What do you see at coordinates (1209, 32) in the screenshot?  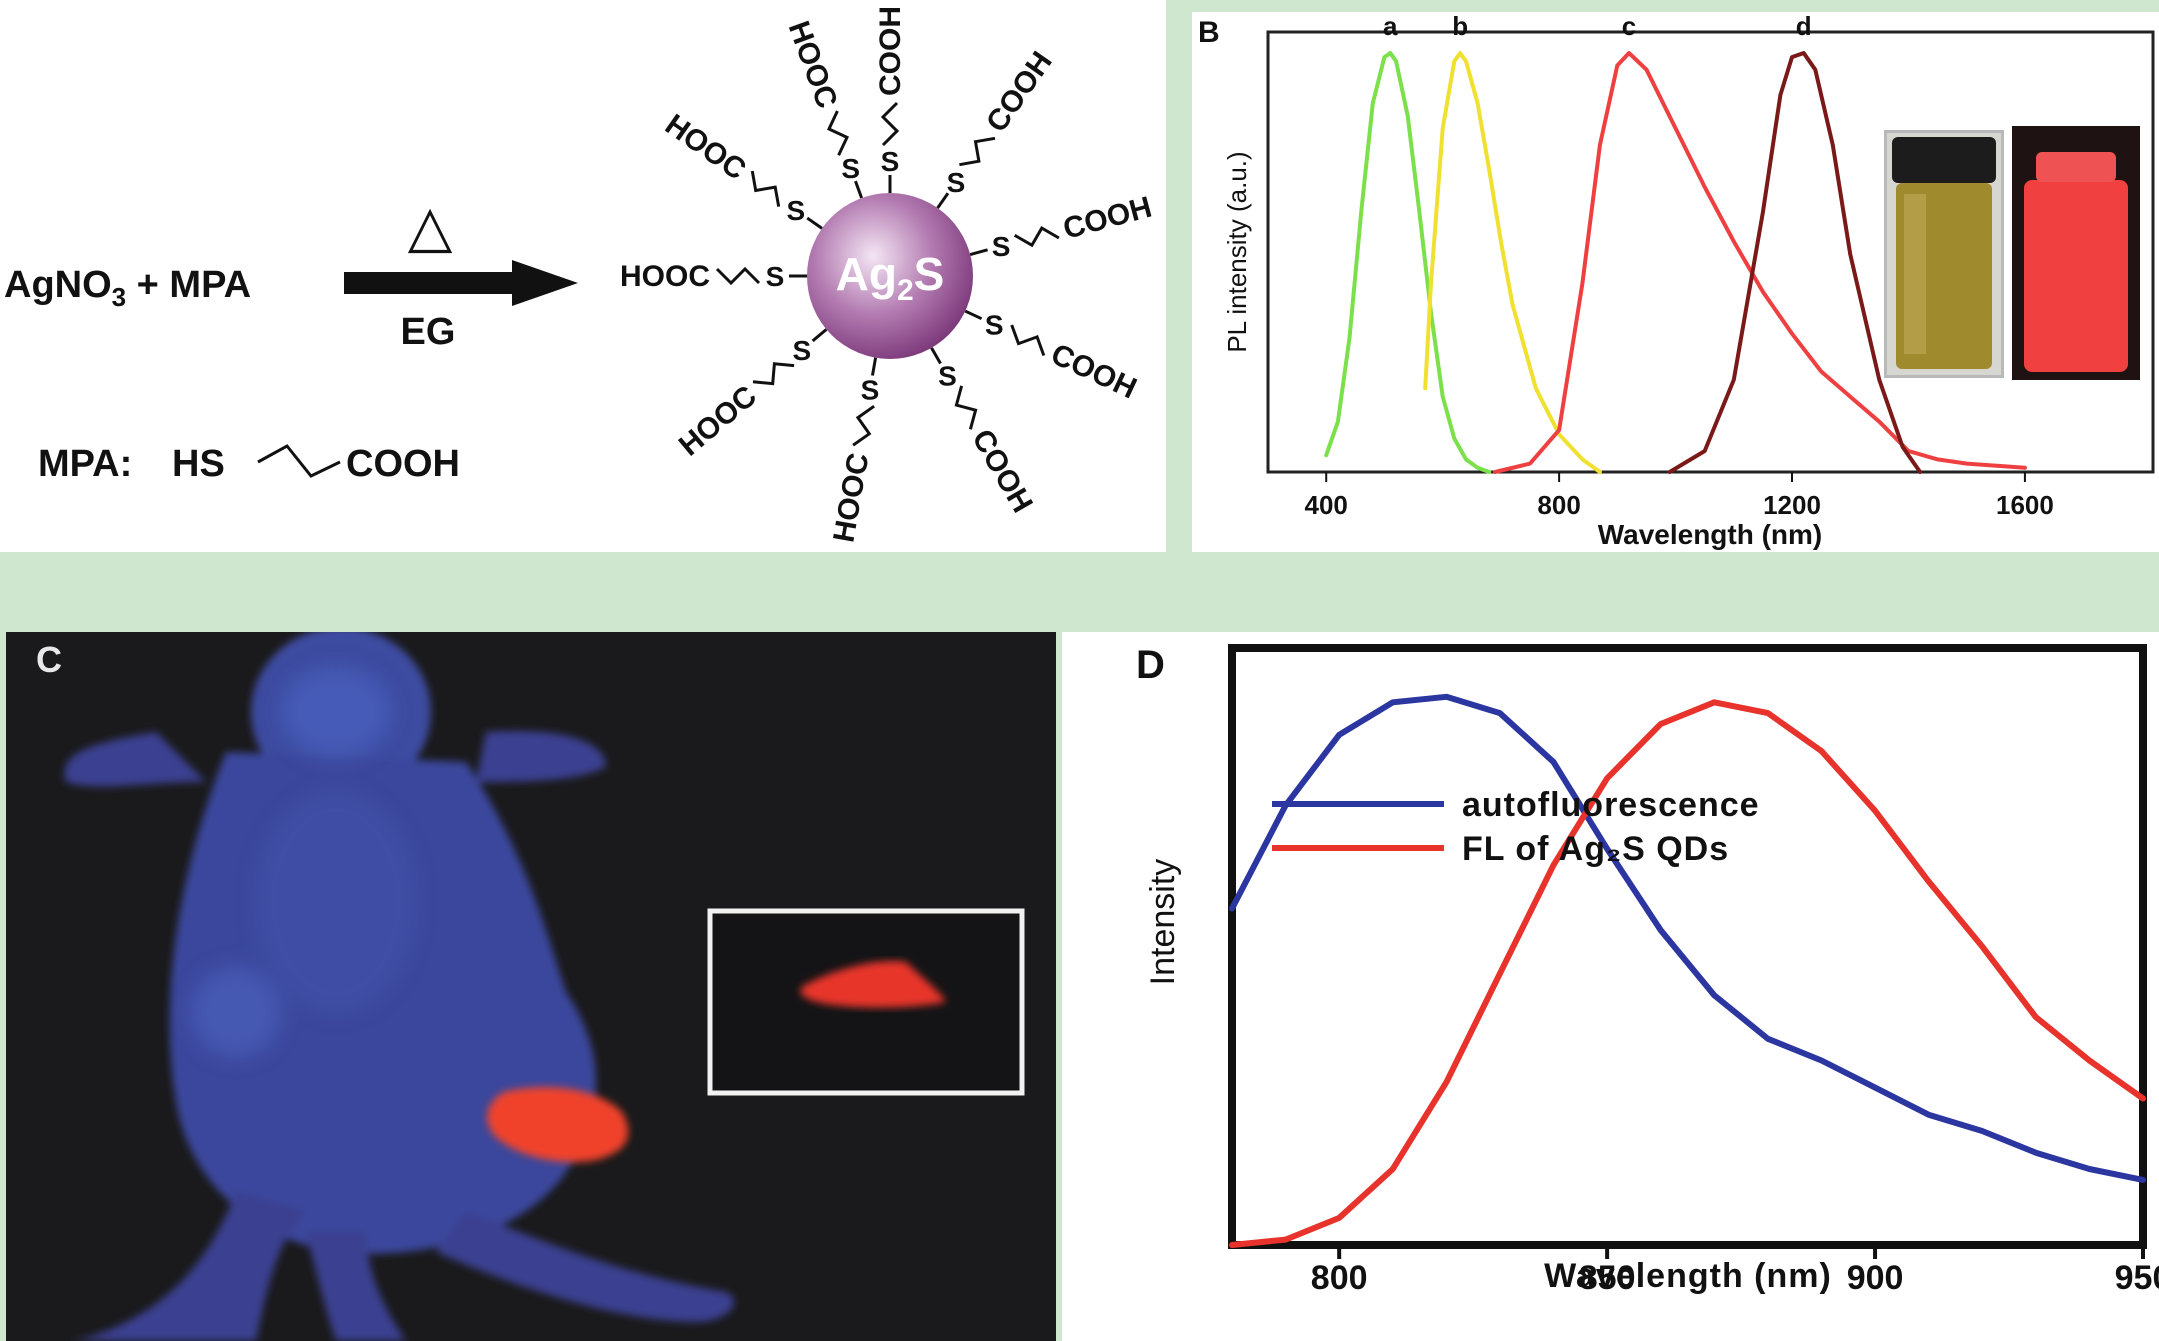 I see `panel-letter-b: B` at bounding box center [1209, 32].